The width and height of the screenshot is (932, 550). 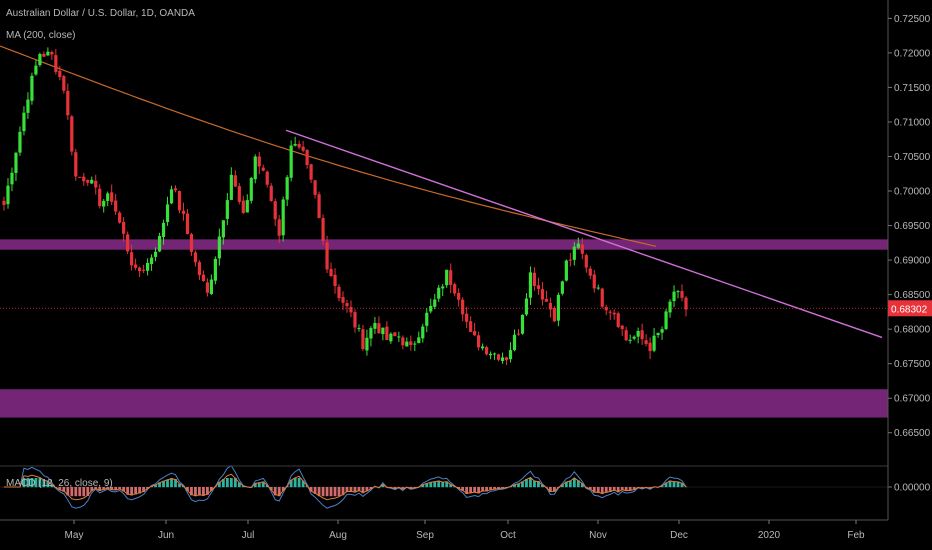 What do you see at coordinates (910, 308) in the screenshot?
I see `last-price-badge` at bounding box center [910, 308].